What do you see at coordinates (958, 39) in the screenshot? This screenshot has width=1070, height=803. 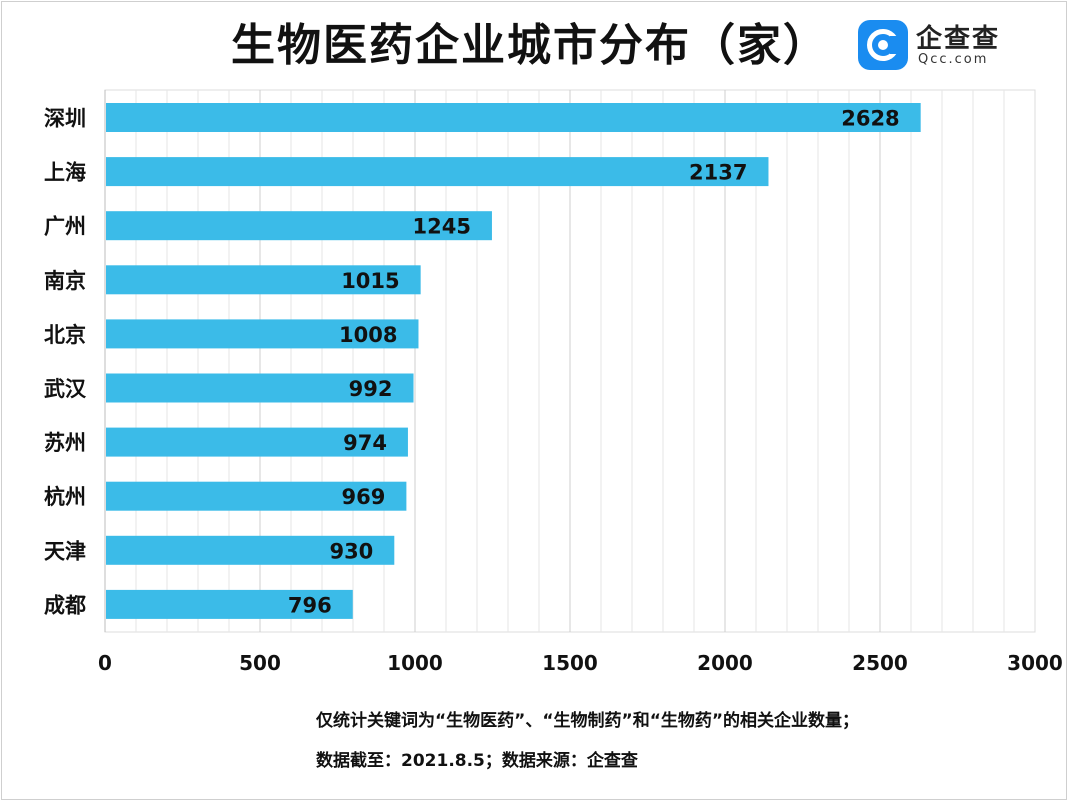 I see `logo-name: 企查查` at bounding box center [958, 39].